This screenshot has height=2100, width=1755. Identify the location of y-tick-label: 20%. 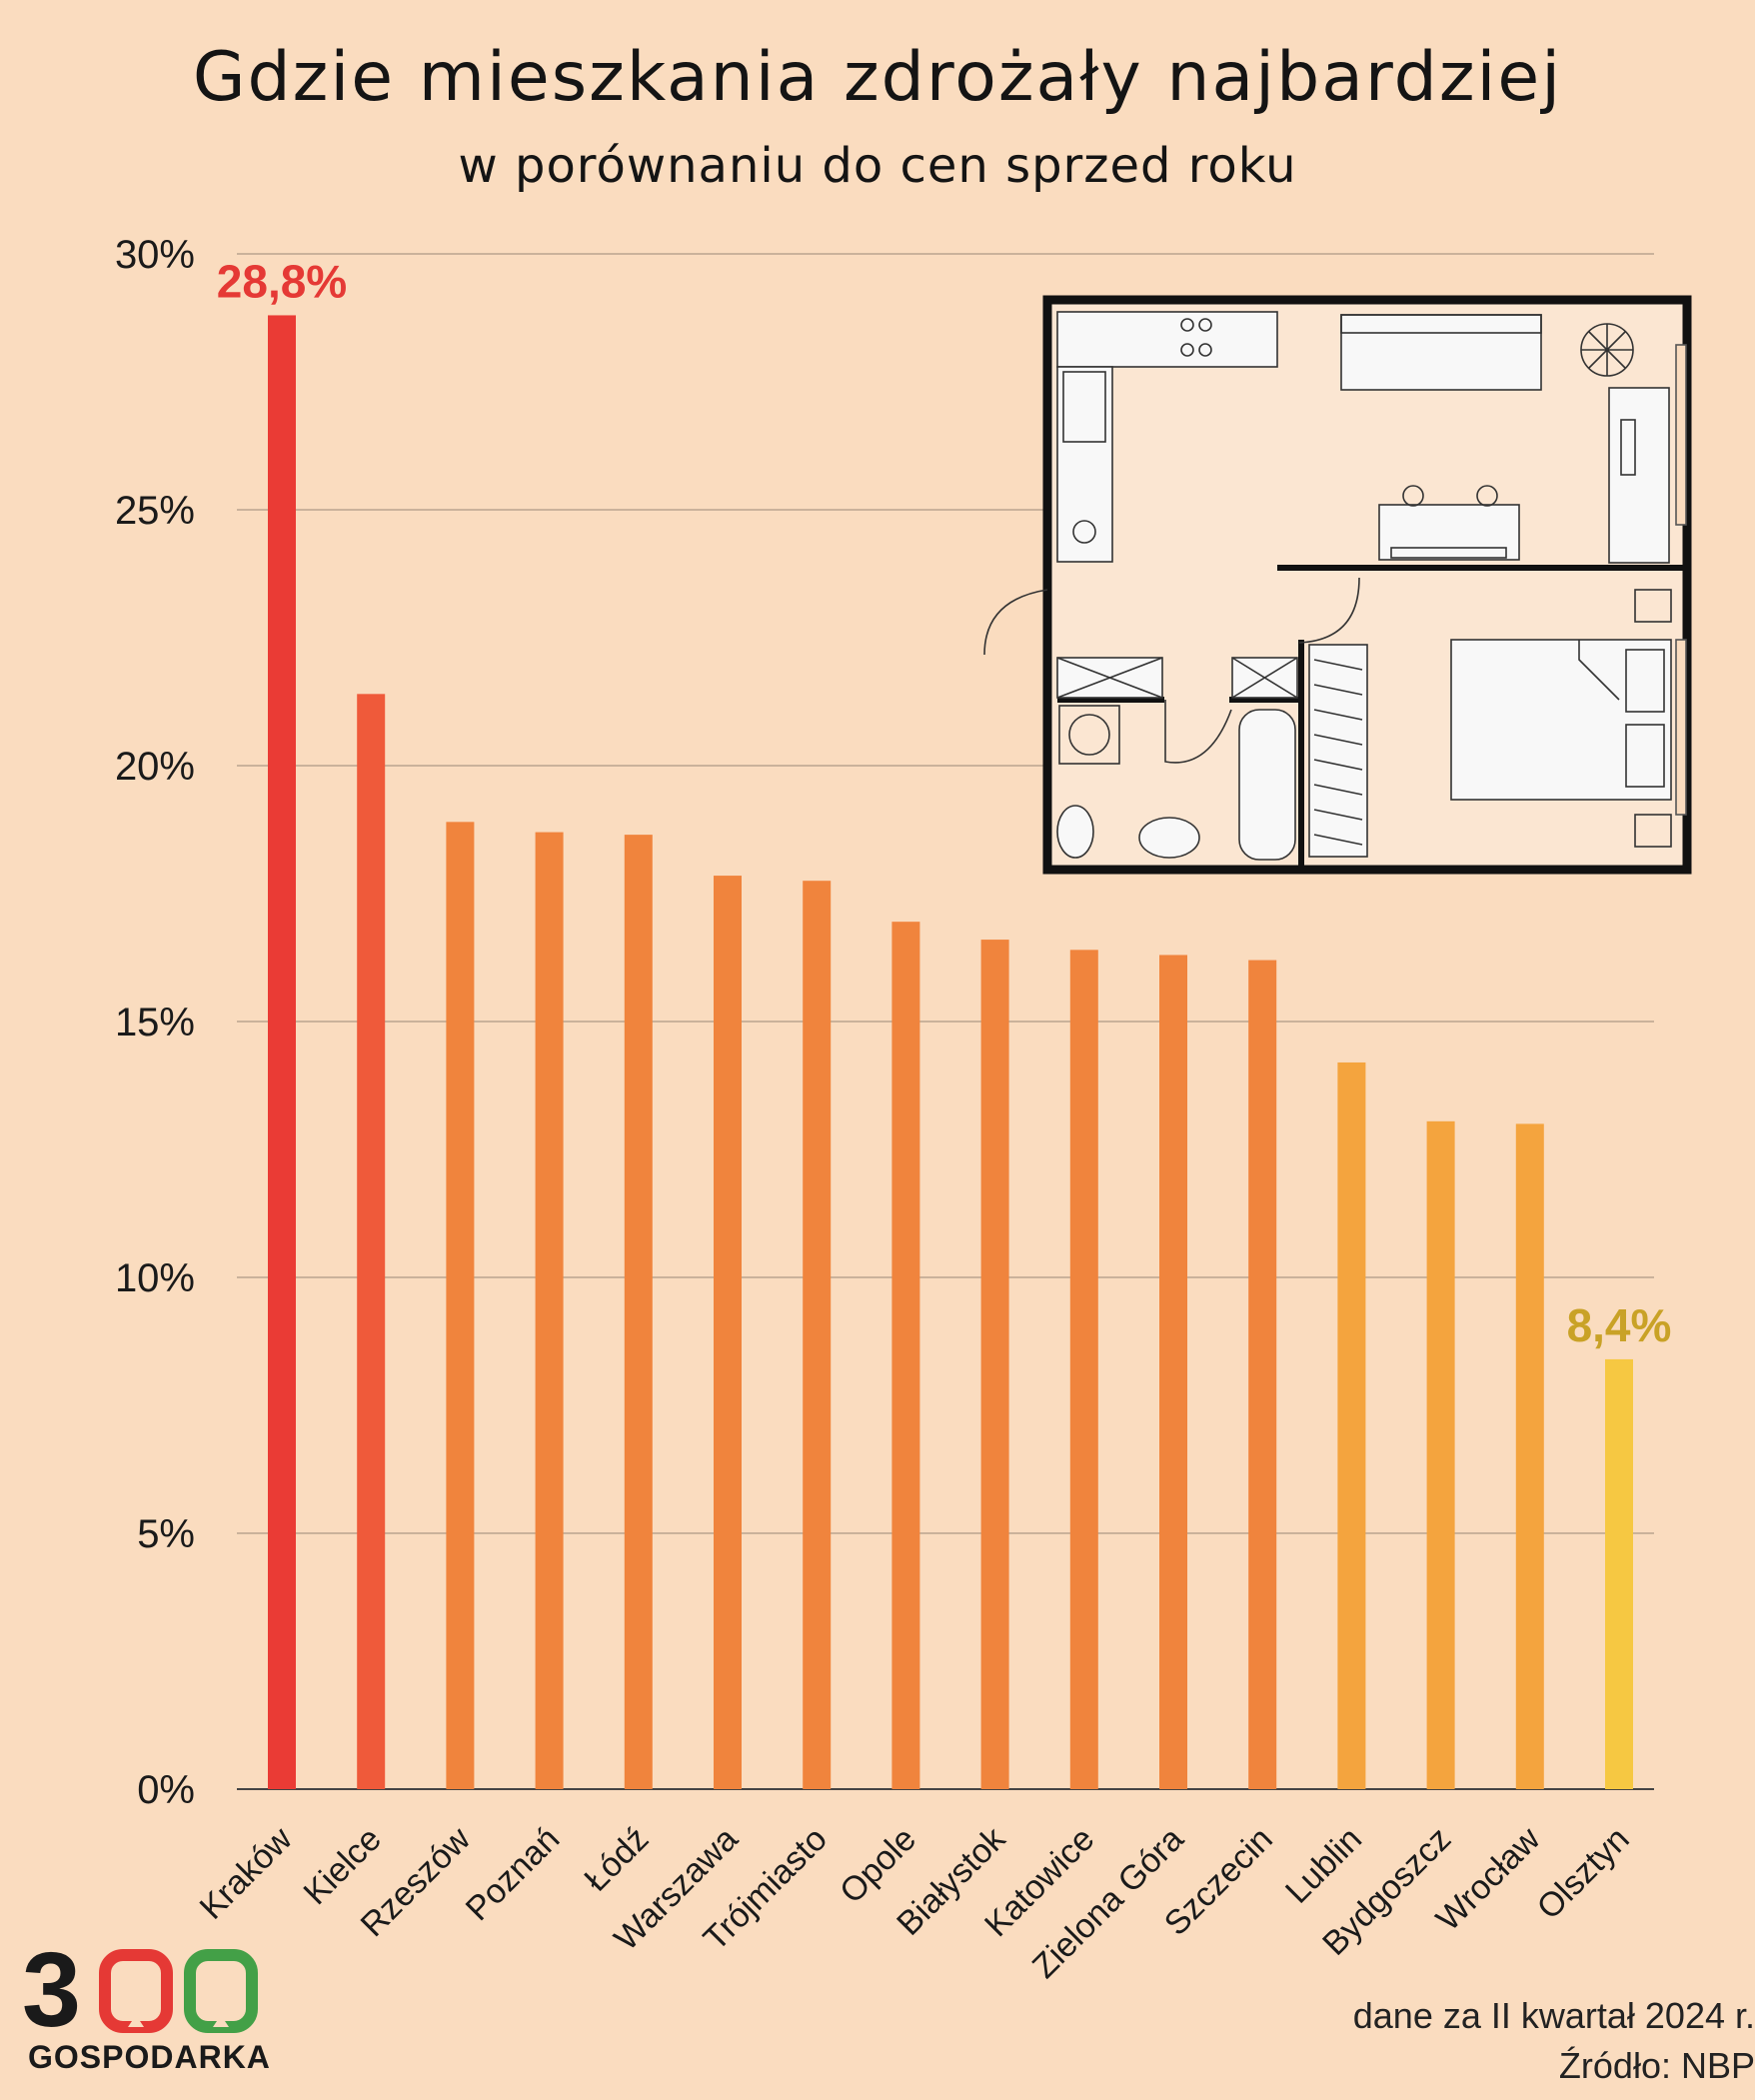
(155, 767).